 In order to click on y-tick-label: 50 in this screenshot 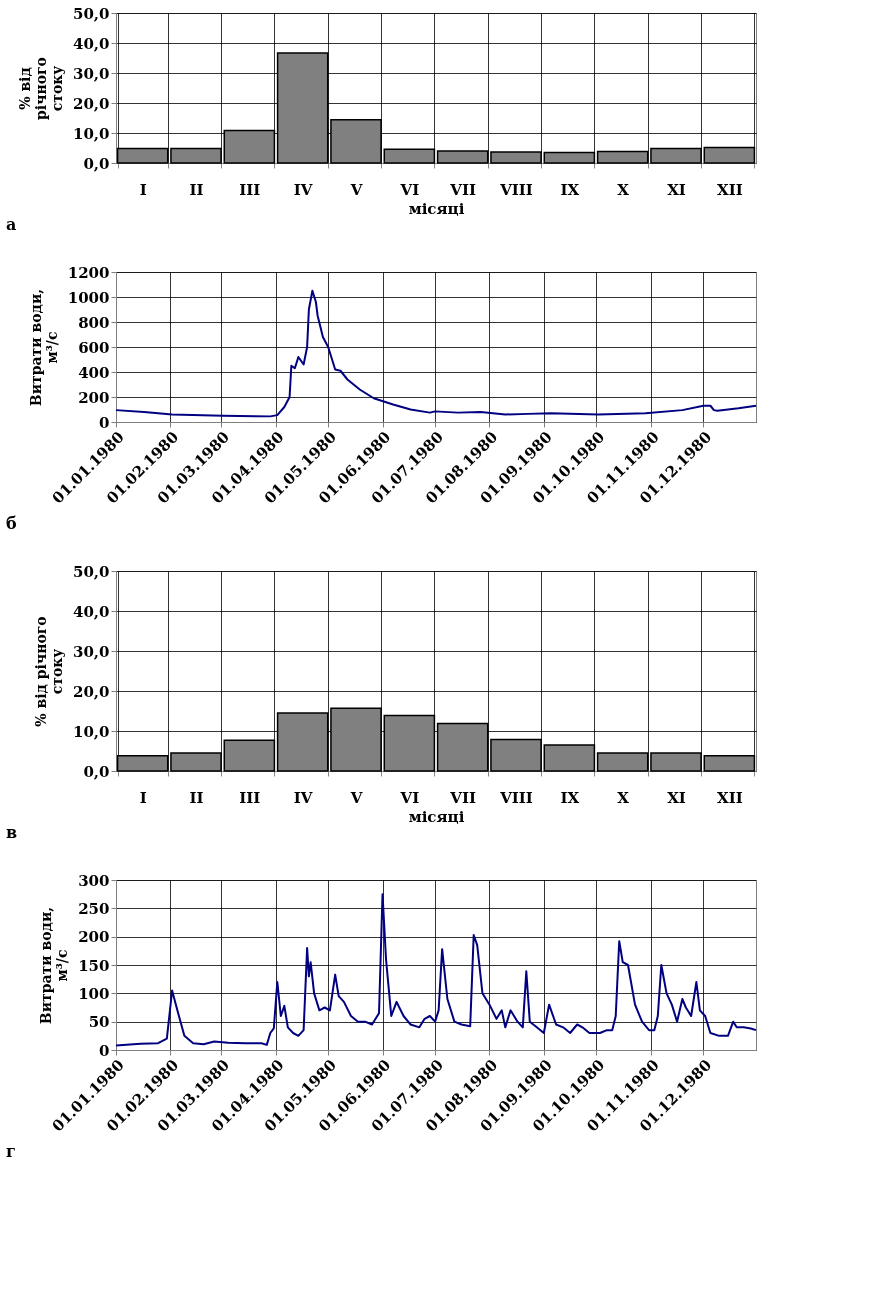, I will do `click(99, 1022)`.